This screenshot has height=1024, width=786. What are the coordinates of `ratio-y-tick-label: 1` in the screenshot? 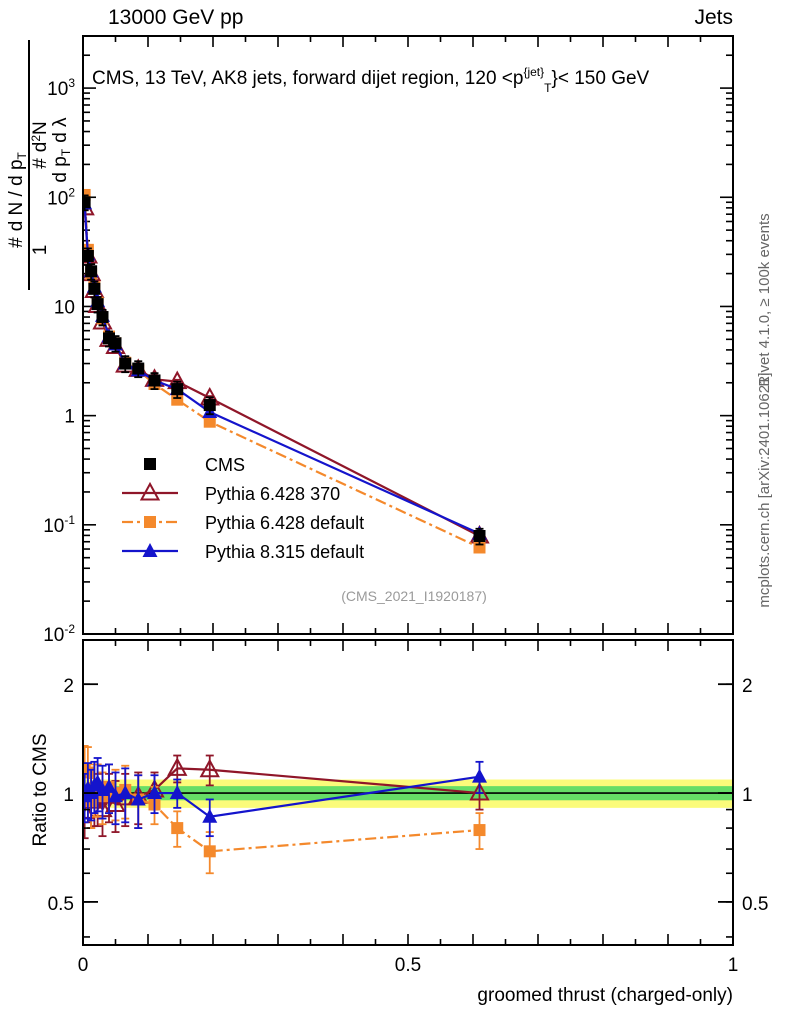 It's located at (68, 795).